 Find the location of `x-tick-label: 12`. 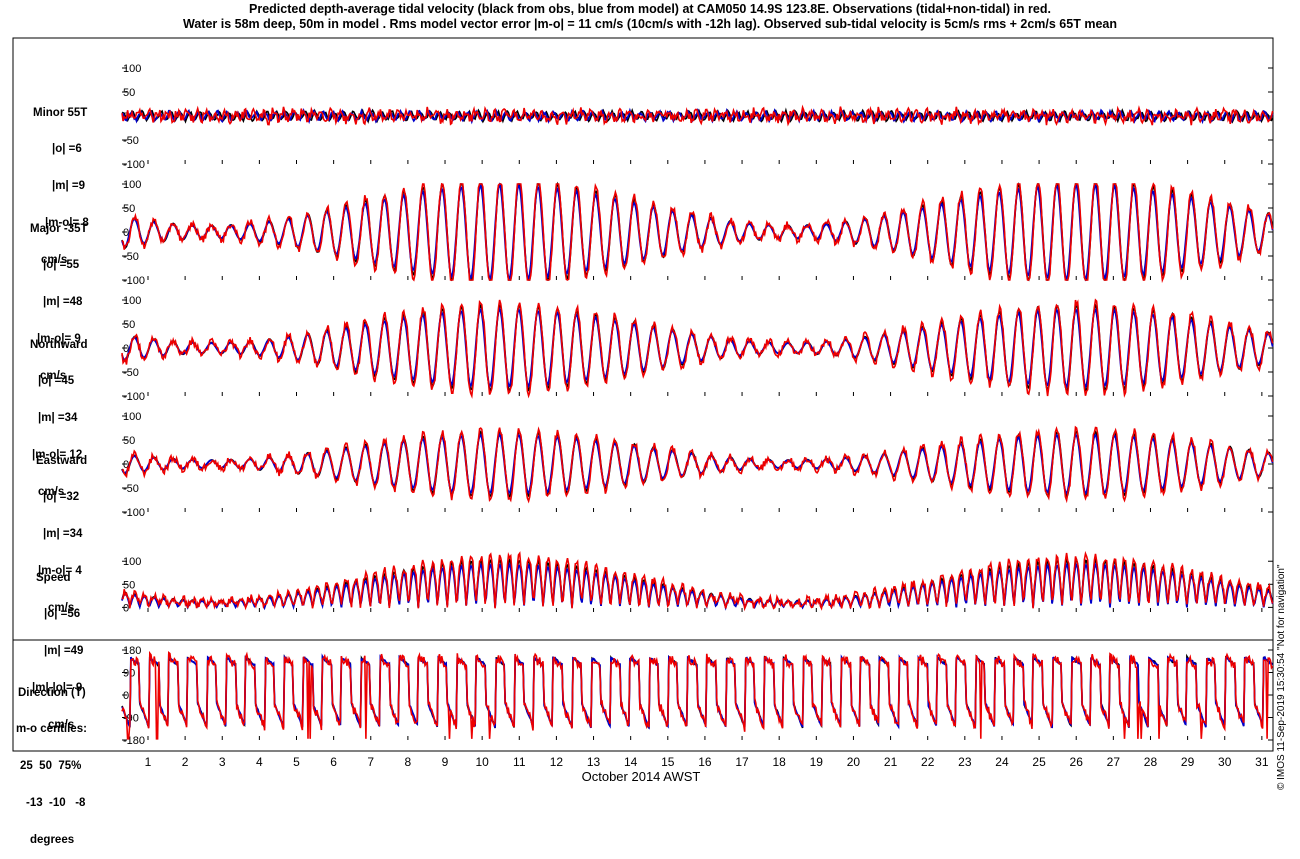

x-tick-label: 12 is located at coordinates (557, 762).